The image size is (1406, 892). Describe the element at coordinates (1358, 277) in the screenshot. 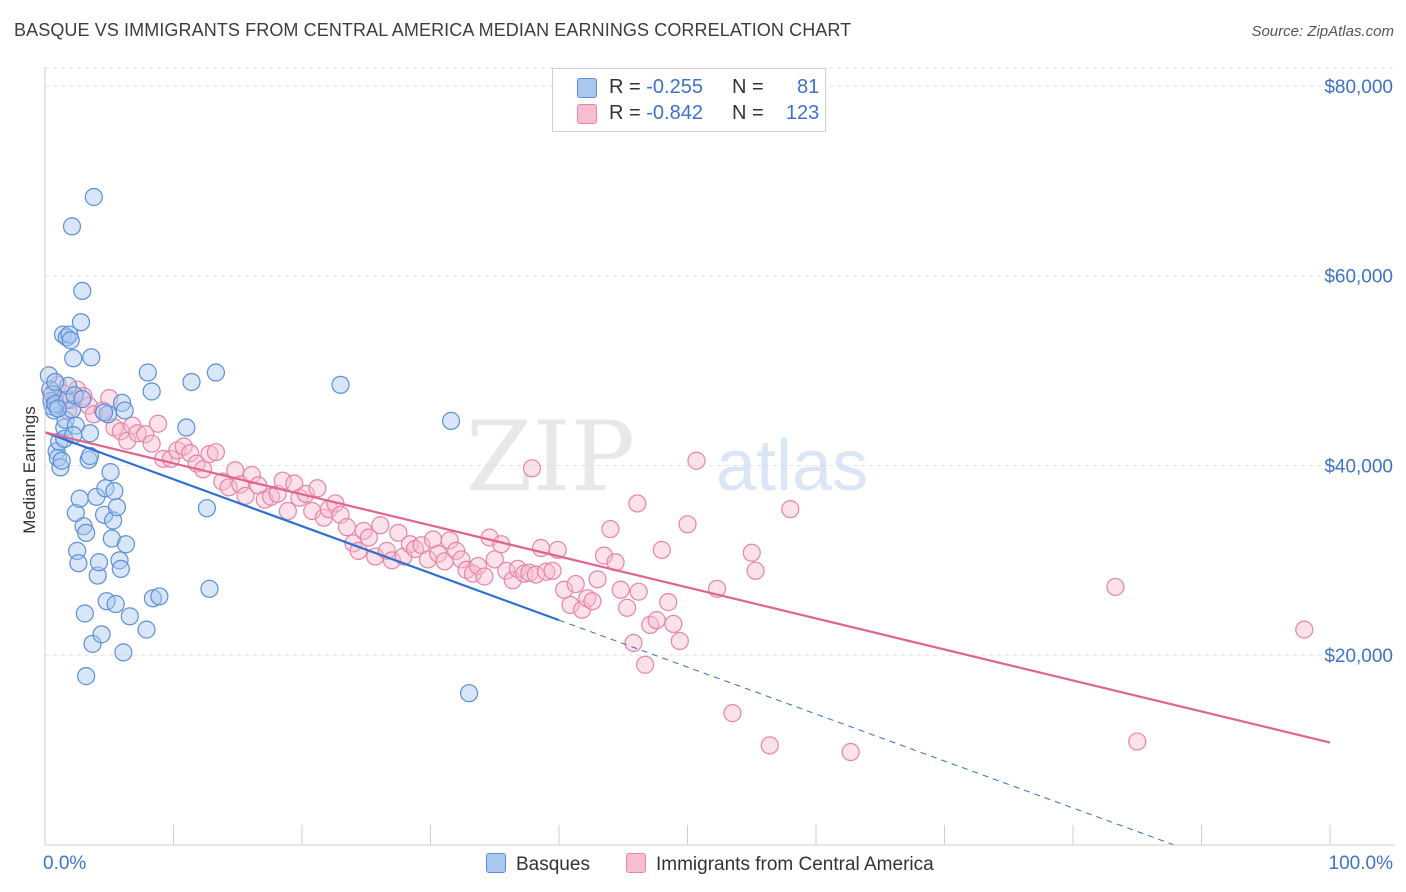

I see `y-tick-label: $60,000` at that location.